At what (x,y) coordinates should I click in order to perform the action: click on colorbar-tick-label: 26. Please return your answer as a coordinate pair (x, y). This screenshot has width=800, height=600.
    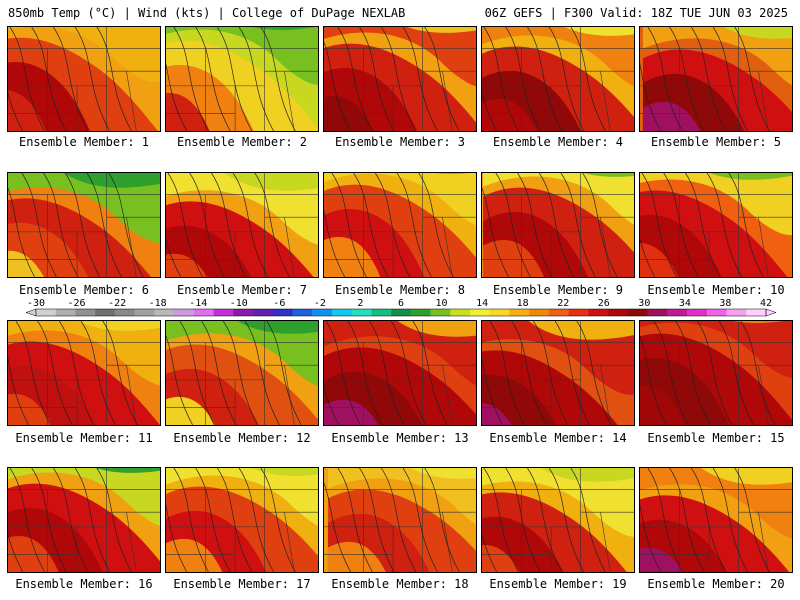
    Looking at the image, I should click on (604, 303).